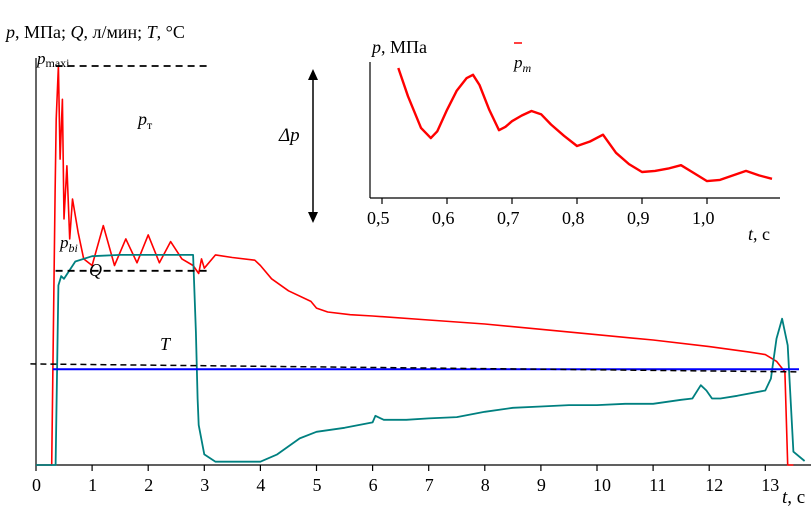 The image size is (811, 510). I want to click on delta-p-arrow, so click(313, 146).